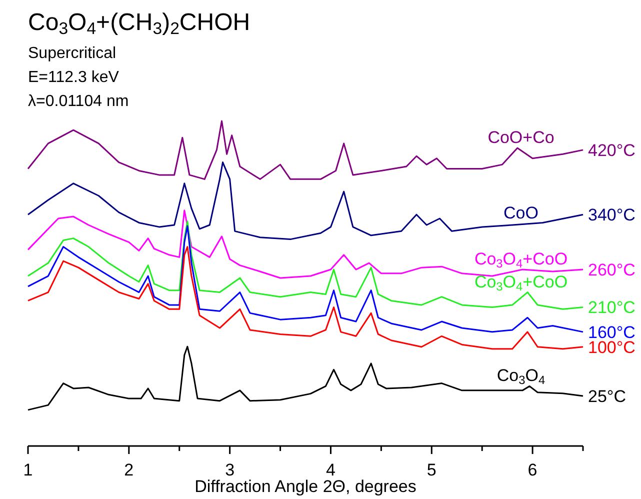  Describe the element at coordinates (612, 308) in the screenshot. I see `series-label: 210°C` at that location.